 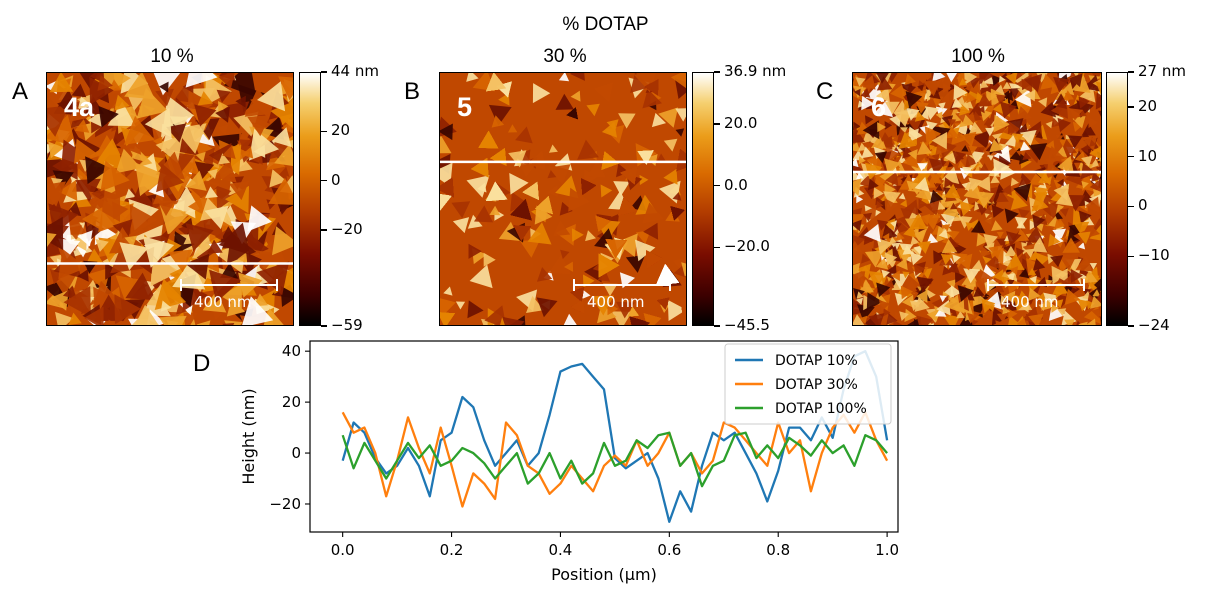 I want to click on panel-a-scale-bar-cap-right, so click(x=277, y=285).